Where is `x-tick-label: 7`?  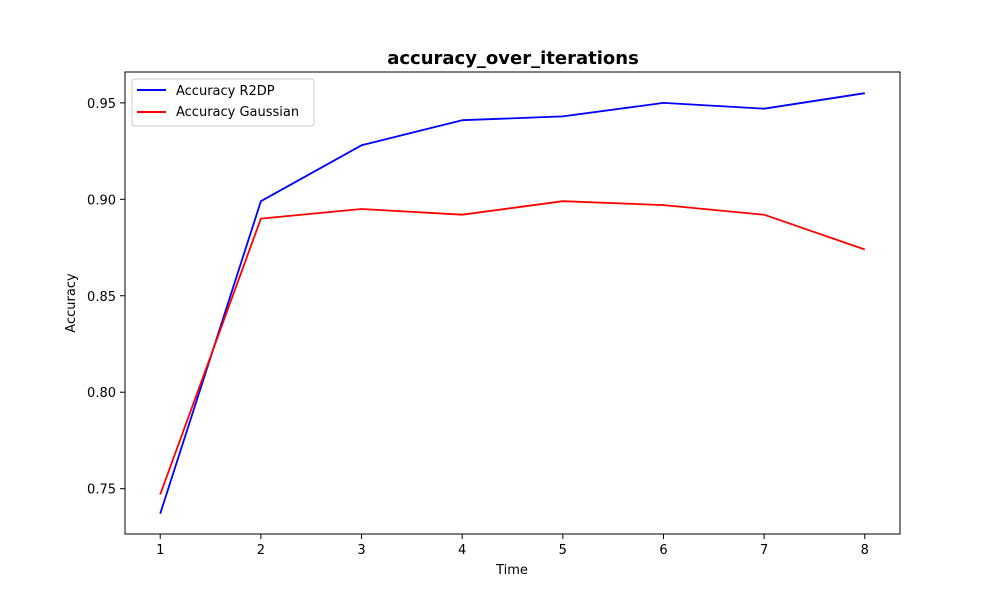 x-tick-label: 7 is located at coordinates (764, 550).